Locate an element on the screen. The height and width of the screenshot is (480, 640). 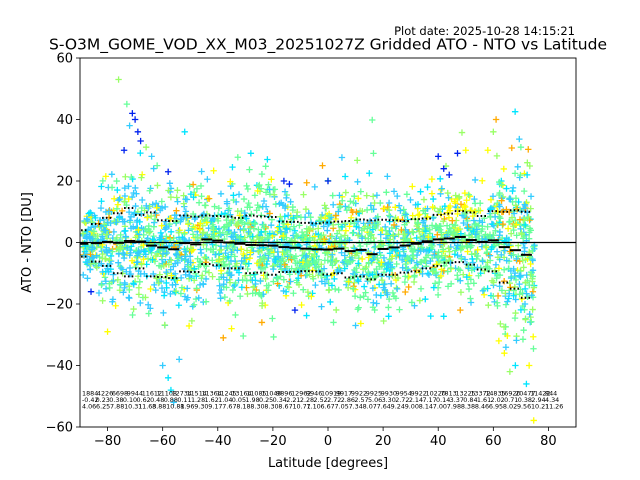
x-tick-label: −80 is located at coordinates (107, 441).